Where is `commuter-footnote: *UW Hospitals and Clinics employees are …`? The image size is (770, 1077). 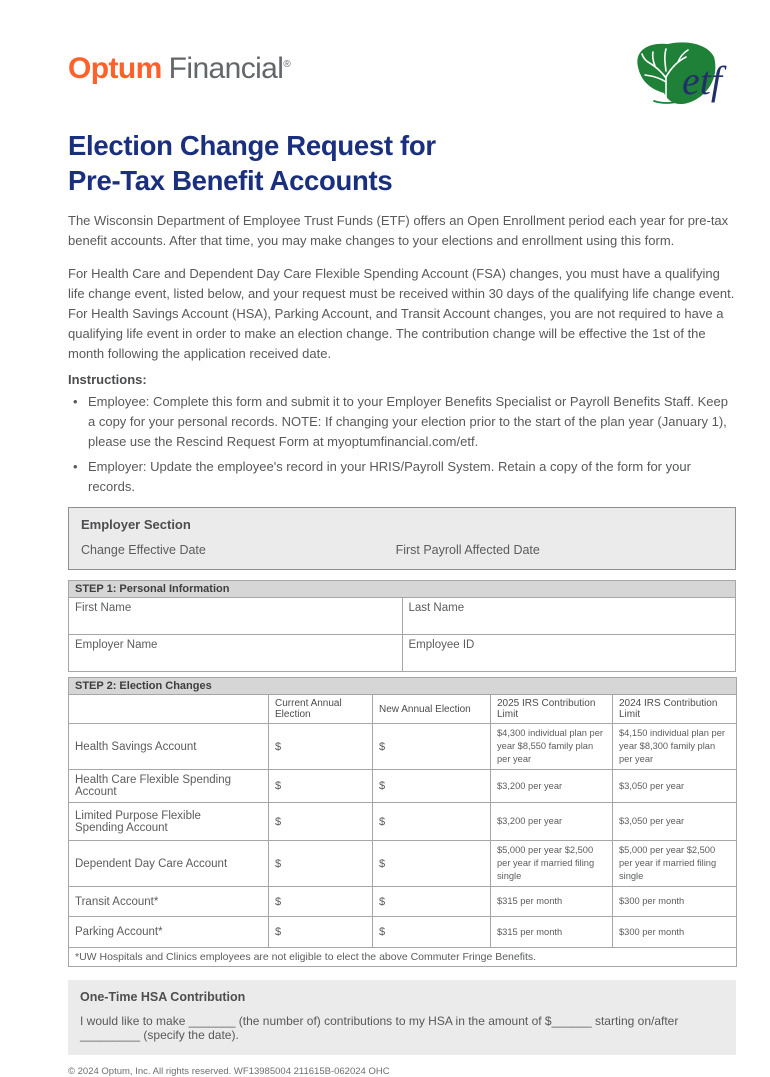
commuter-footnote: *UW Hospitals and Clinics employees are … is located at coordinates (402, 957).